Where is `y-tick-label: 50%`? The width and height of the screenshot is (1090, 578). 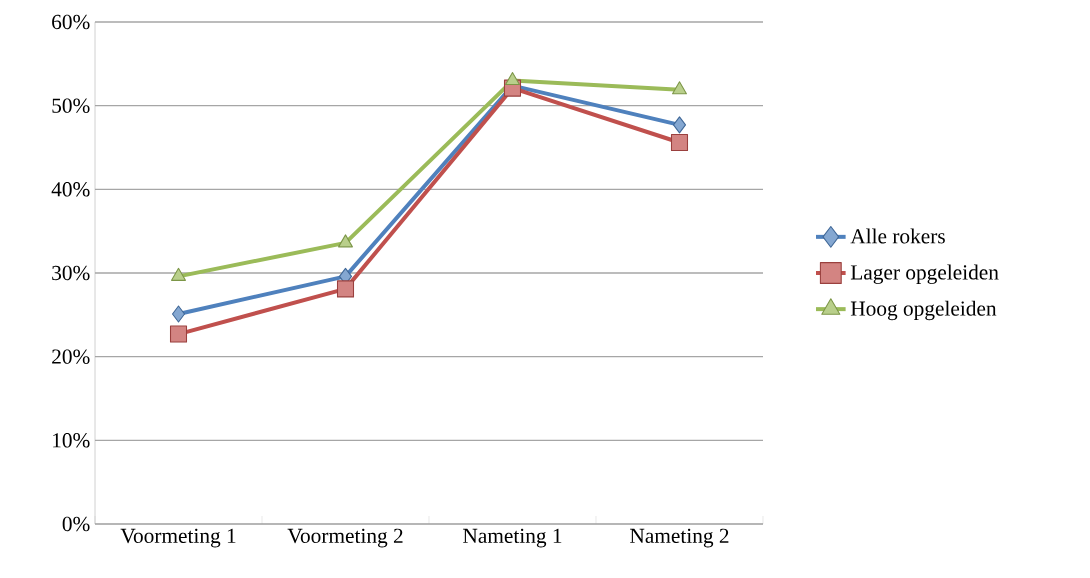 y-tick-label: 50% is located at coordinates (71, 105).